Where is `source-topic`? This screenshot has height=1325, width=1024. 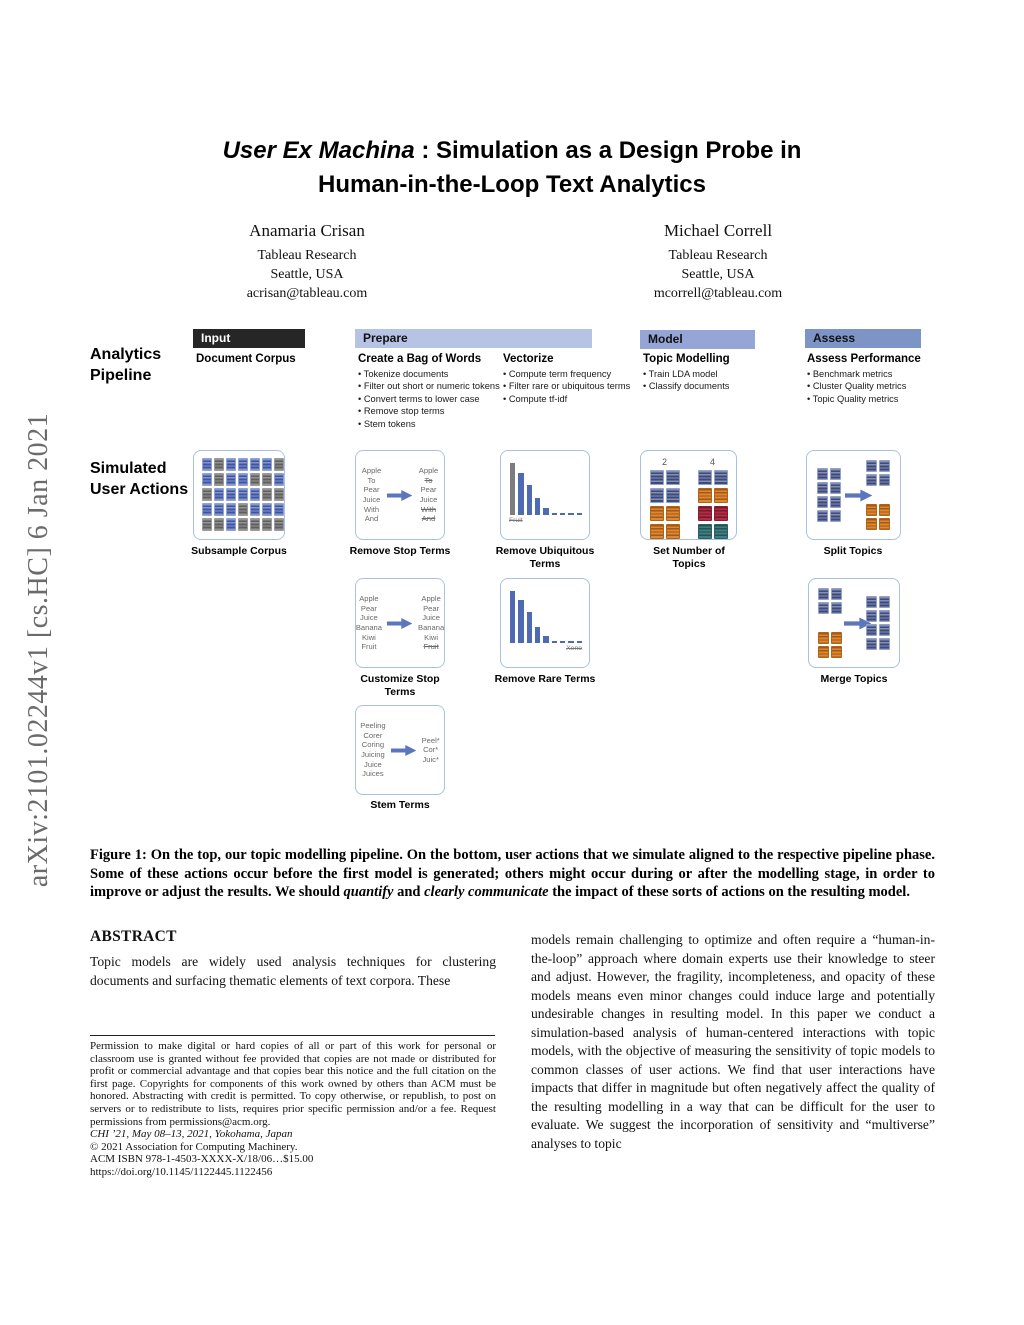
source-topic is located at coordinates (829, 495).